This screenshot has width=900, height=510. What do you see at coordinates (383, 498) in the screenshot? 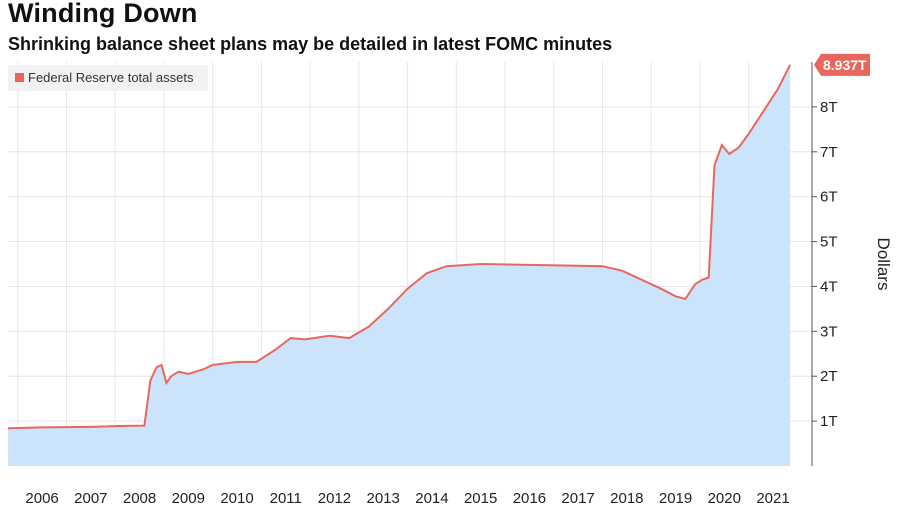
I see `x-tick-label: 2013` at bounding box center [383, 498].